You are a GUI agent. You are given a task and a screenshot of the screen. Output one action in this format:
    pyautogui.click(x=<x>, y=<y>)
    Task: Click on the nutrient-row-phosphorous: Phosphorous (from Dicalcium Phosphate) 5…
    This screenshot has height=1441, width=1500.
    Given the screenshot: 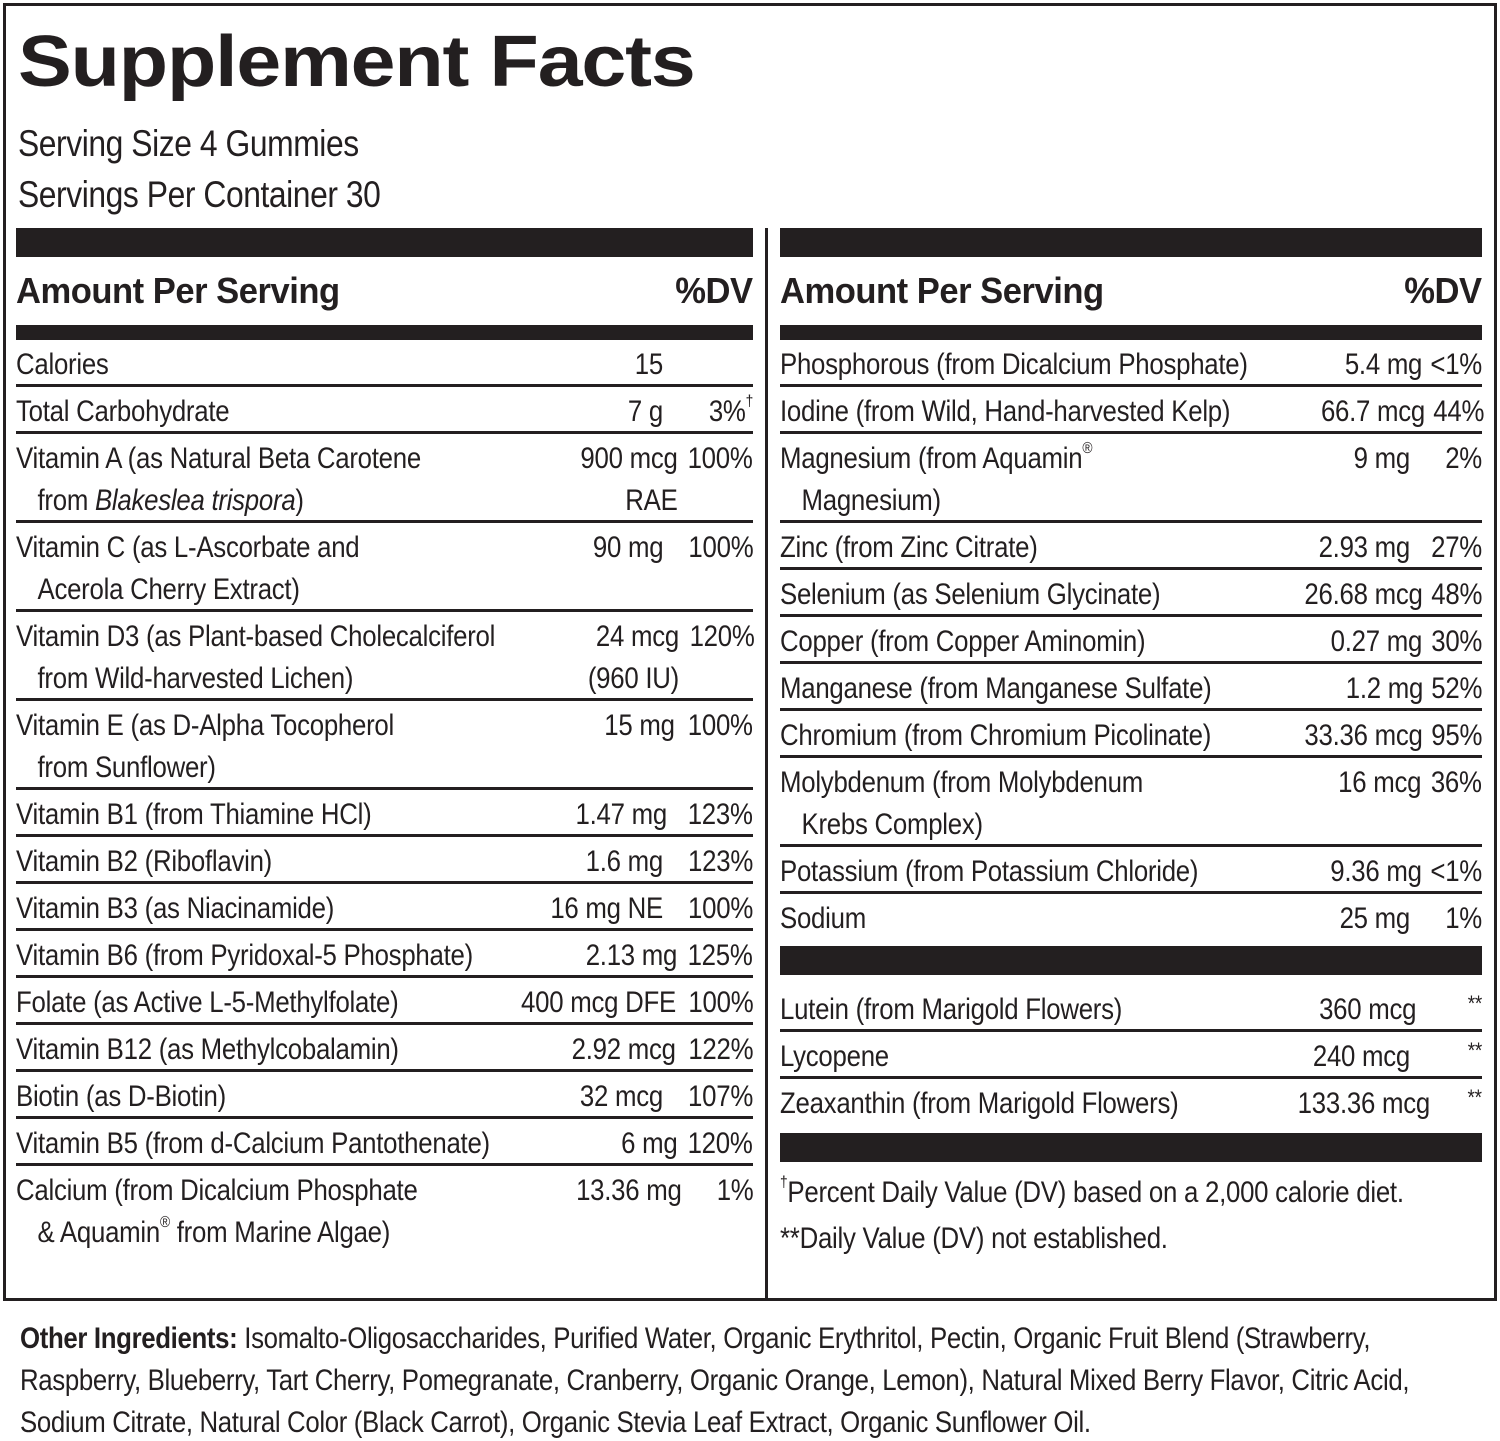 What is the action you would take?
    pyautogui.click(x=1131, y=363)
    